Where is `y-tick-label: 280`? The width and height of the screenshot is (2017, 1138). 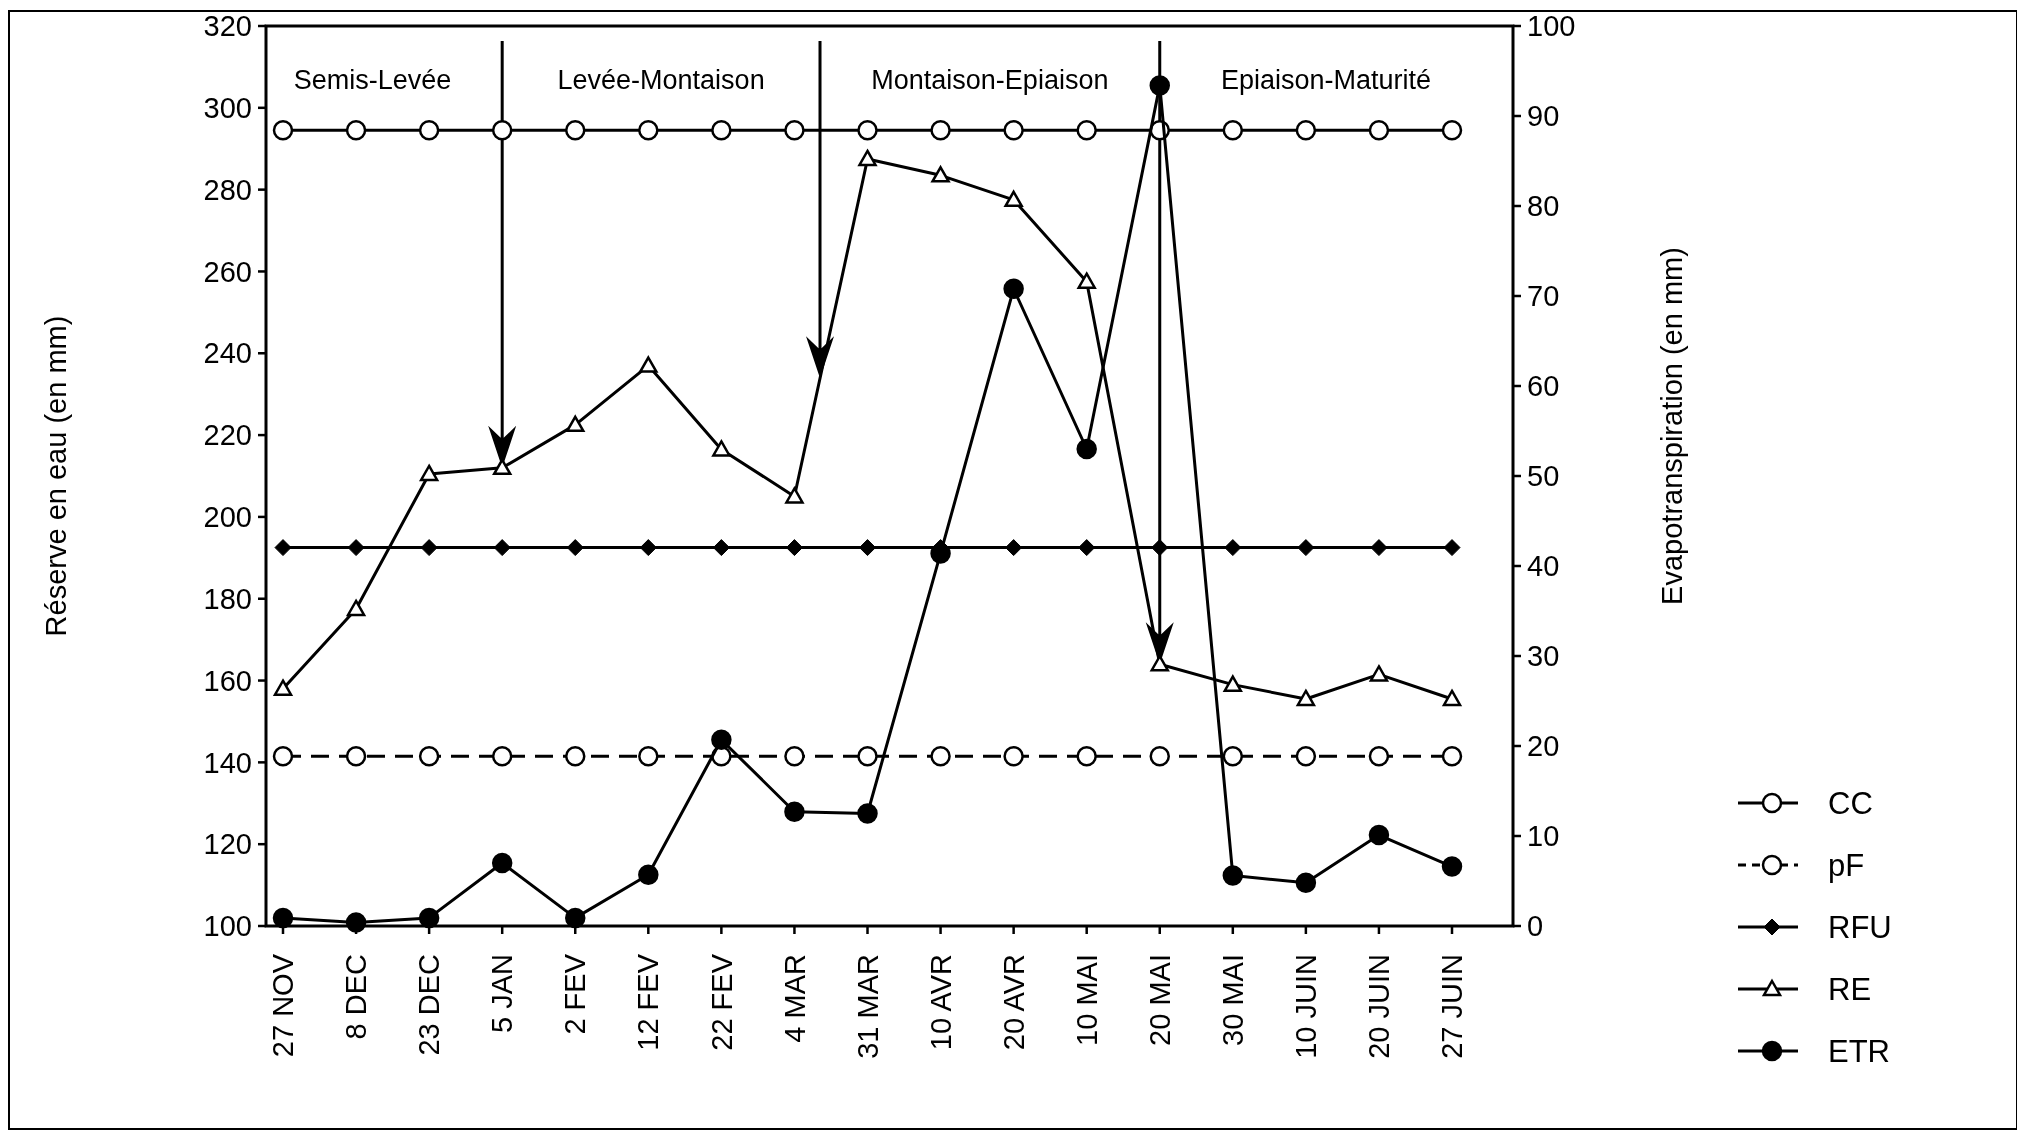 y-tick-label: 280 is located at coordinates (227, 189).